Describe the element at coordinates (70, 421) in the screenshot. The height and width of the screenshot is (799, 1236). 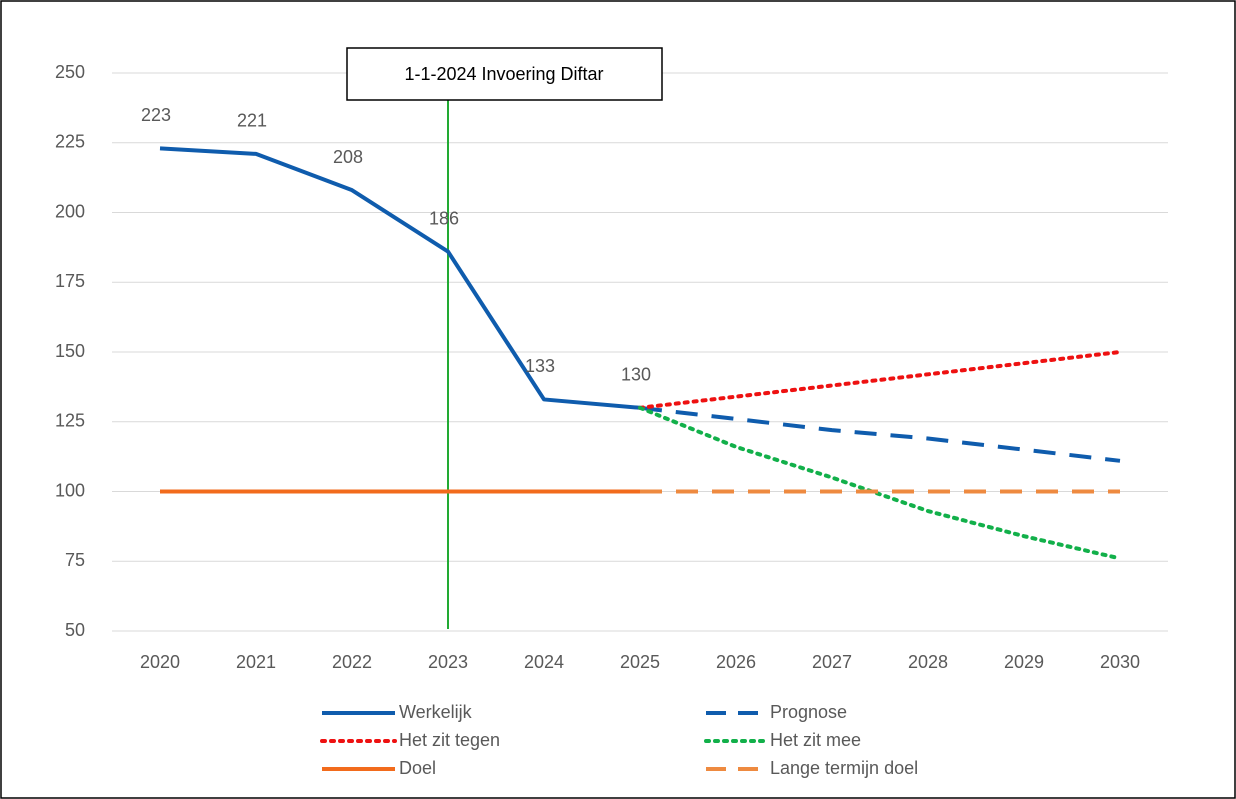
I see `y-tick-label: 125` at that location.